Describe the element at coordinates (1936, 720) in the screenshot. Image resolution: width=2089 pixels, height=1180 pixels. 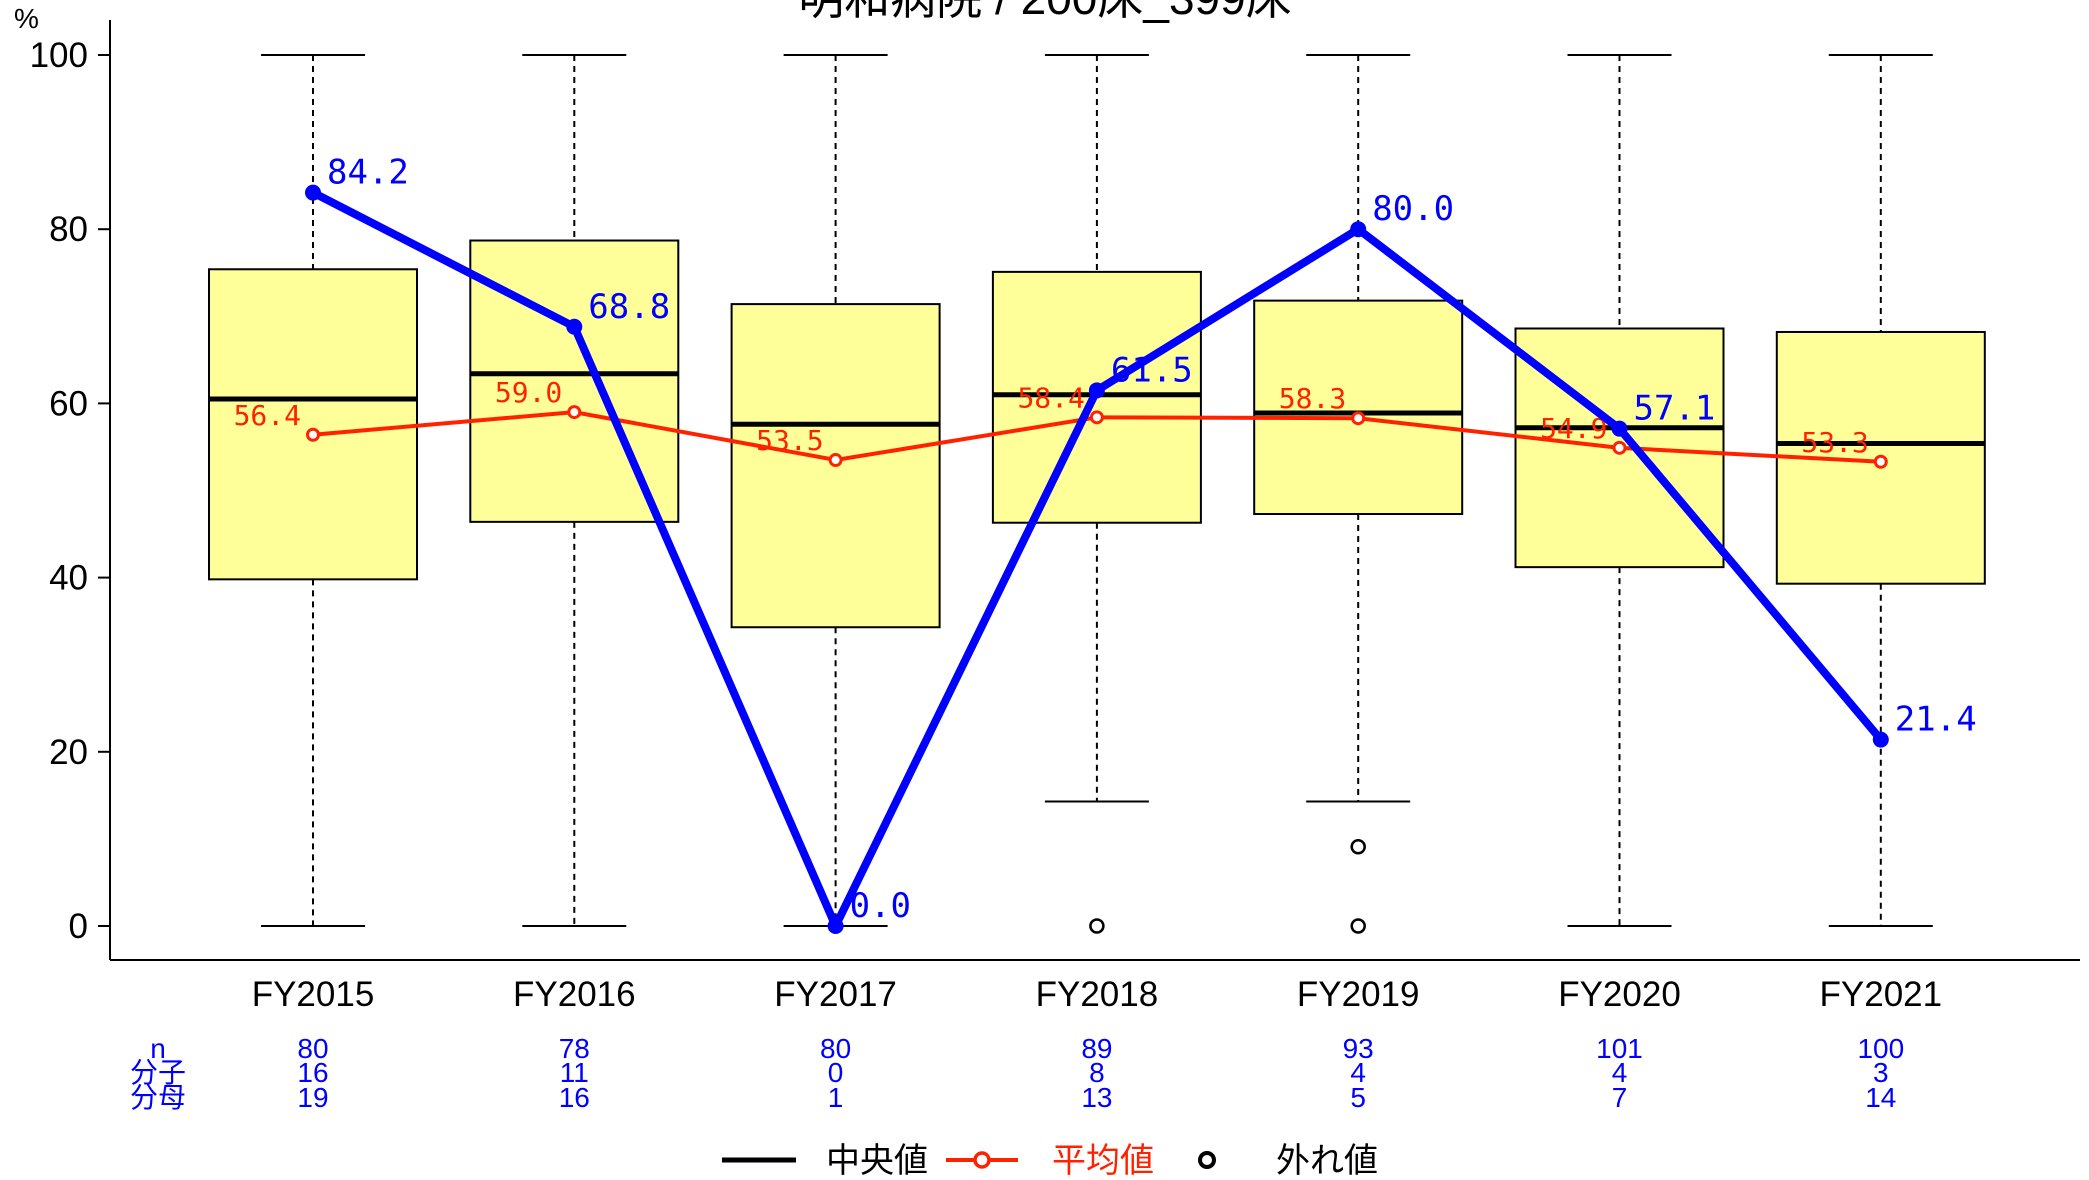
I see `hospital-value-label: 21.4` at that location.